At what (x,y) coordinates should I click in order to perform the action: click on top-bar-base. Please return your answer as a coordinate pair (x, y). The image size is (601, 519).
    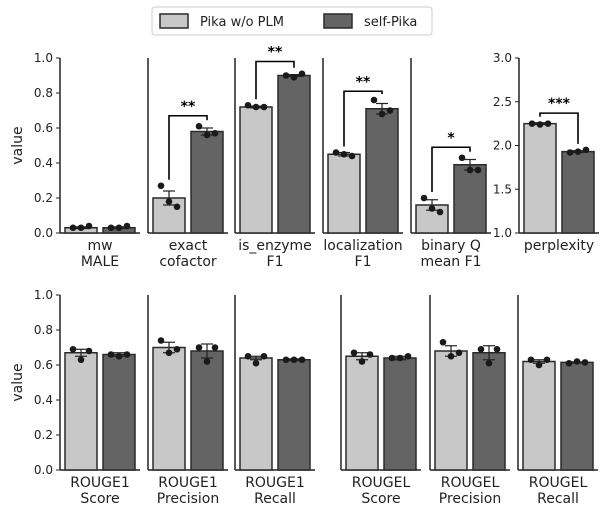
    Looking at the image, I should click on (540, 178).